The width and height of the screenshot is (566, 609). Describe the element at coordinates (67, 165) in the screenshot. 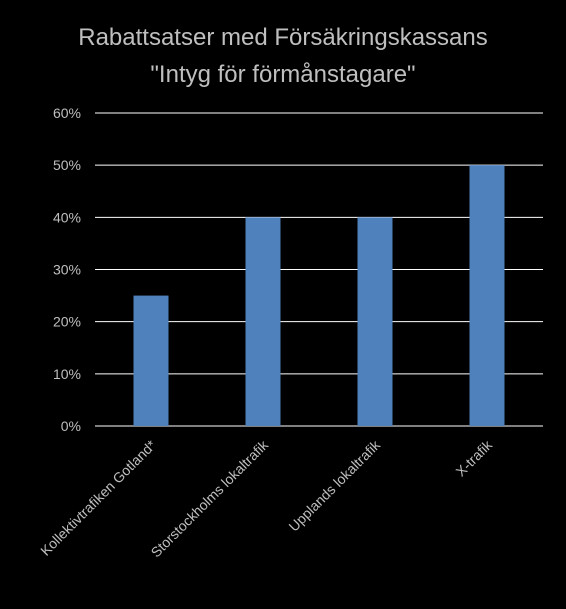

I see `y-tick-label: 50%` at that location.